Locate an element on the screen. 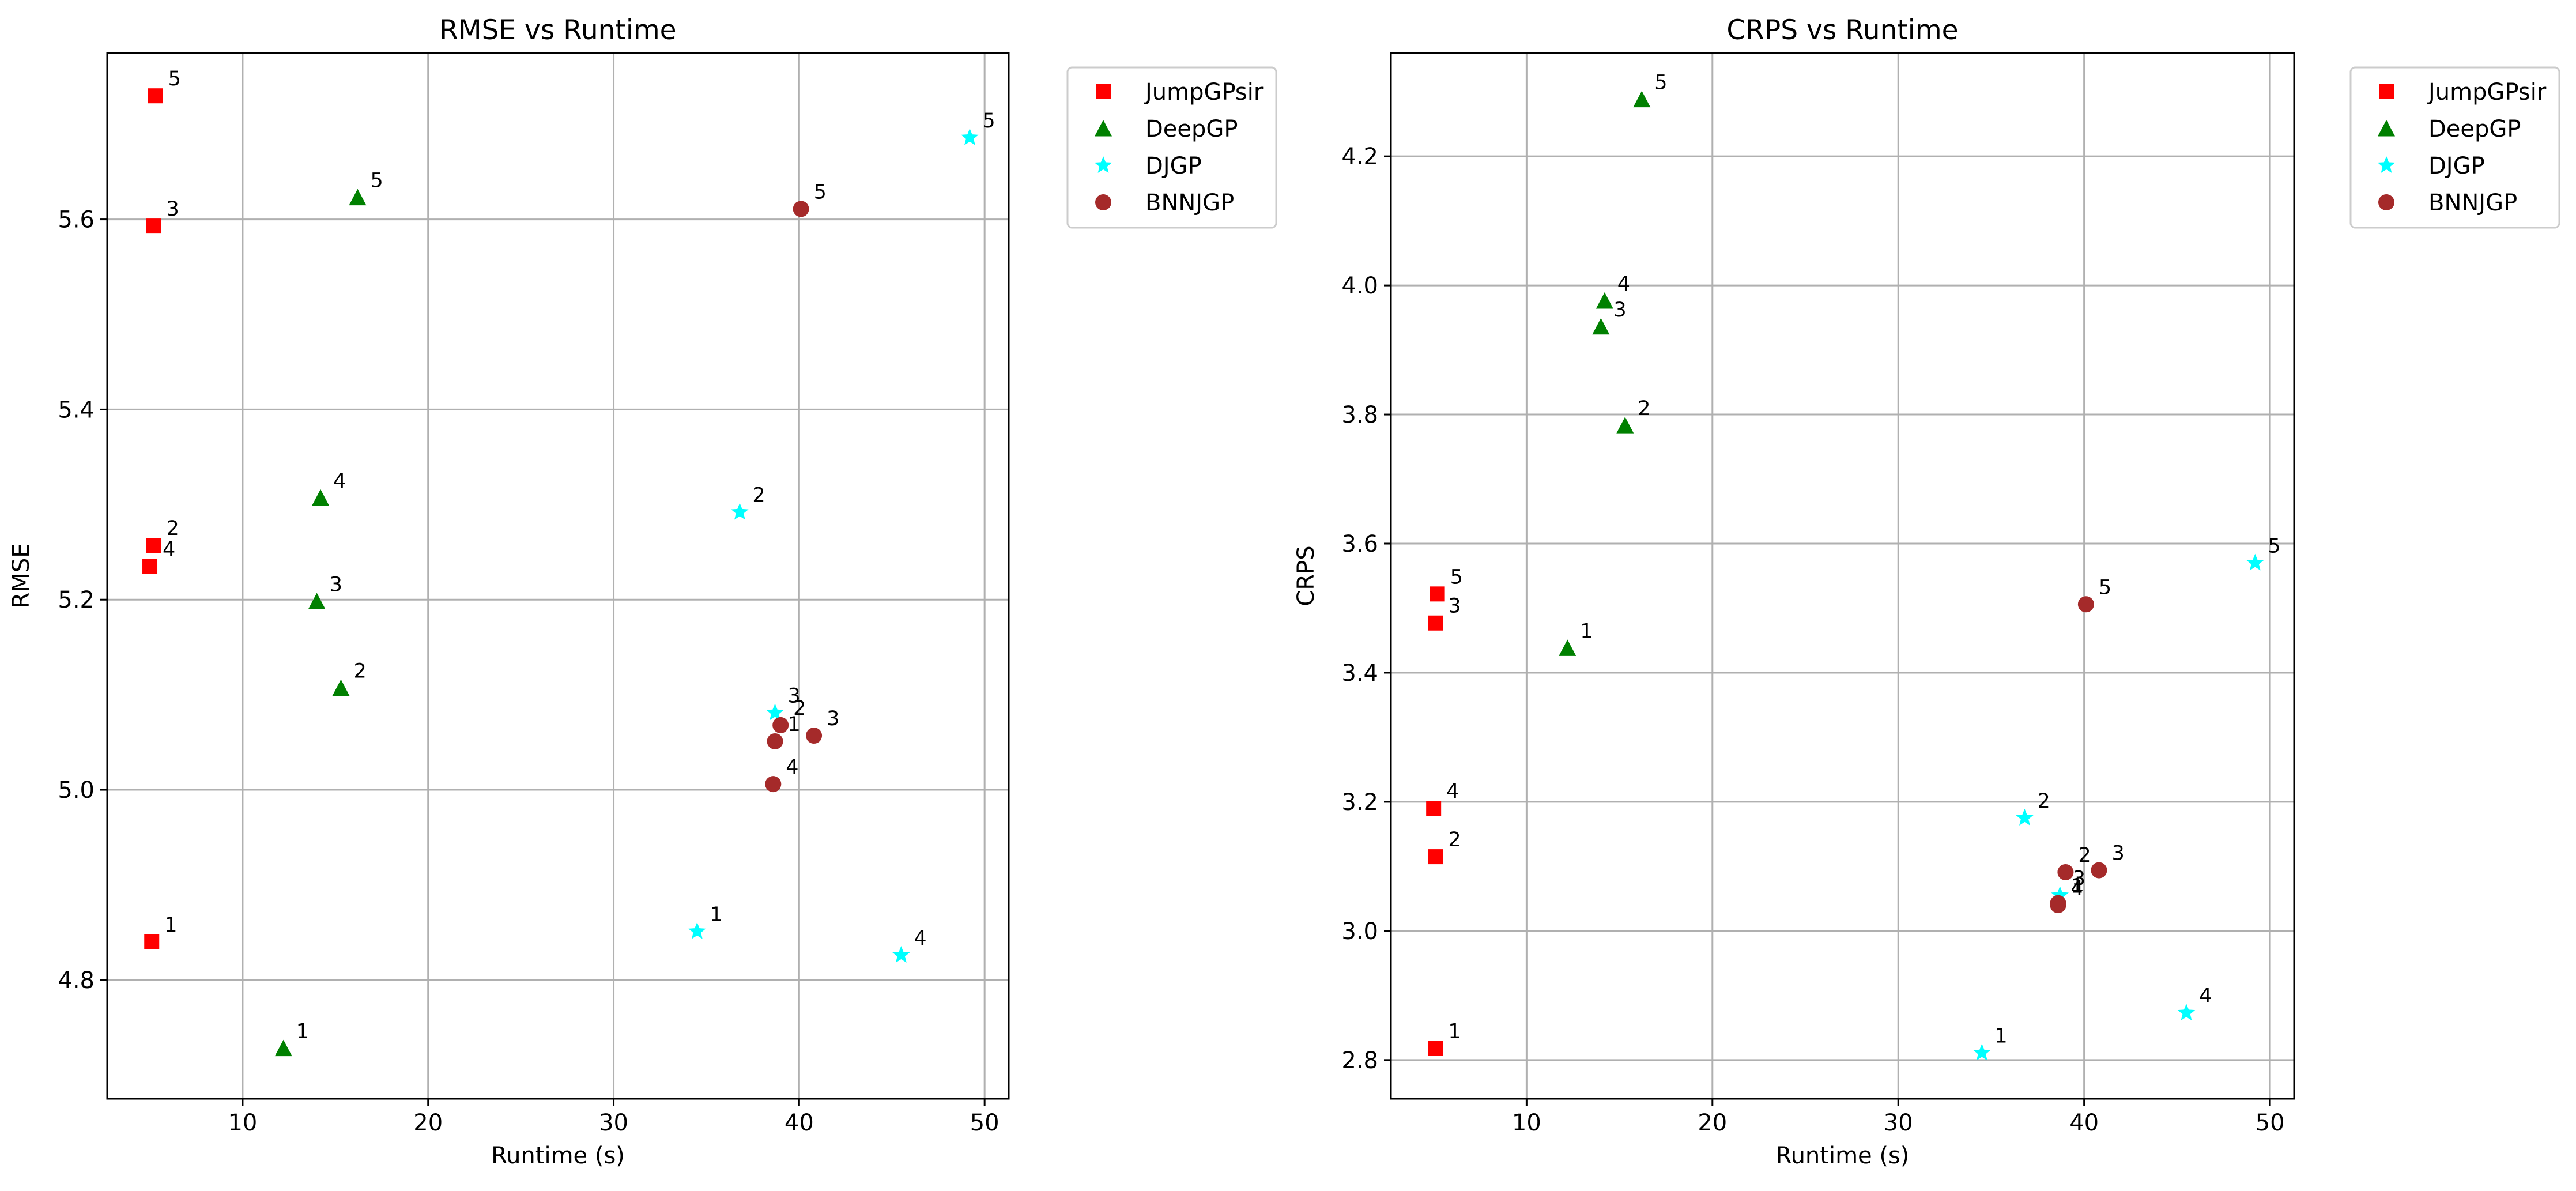 The height and width of the screenshot is (1191, 2576). x-axis-label: Runtime (s) is located at coordinates (558, 1156).